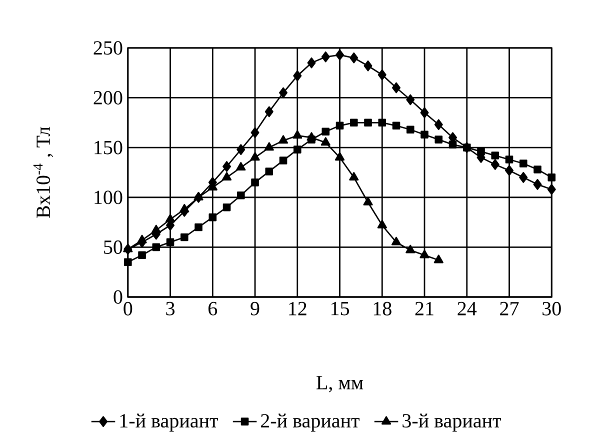 This screenshot has width=594, height=443. What do you see at coordinates (170, 309) in the screenshot?
I see `x-tick-label: 3` at bounding box center [170, 309].